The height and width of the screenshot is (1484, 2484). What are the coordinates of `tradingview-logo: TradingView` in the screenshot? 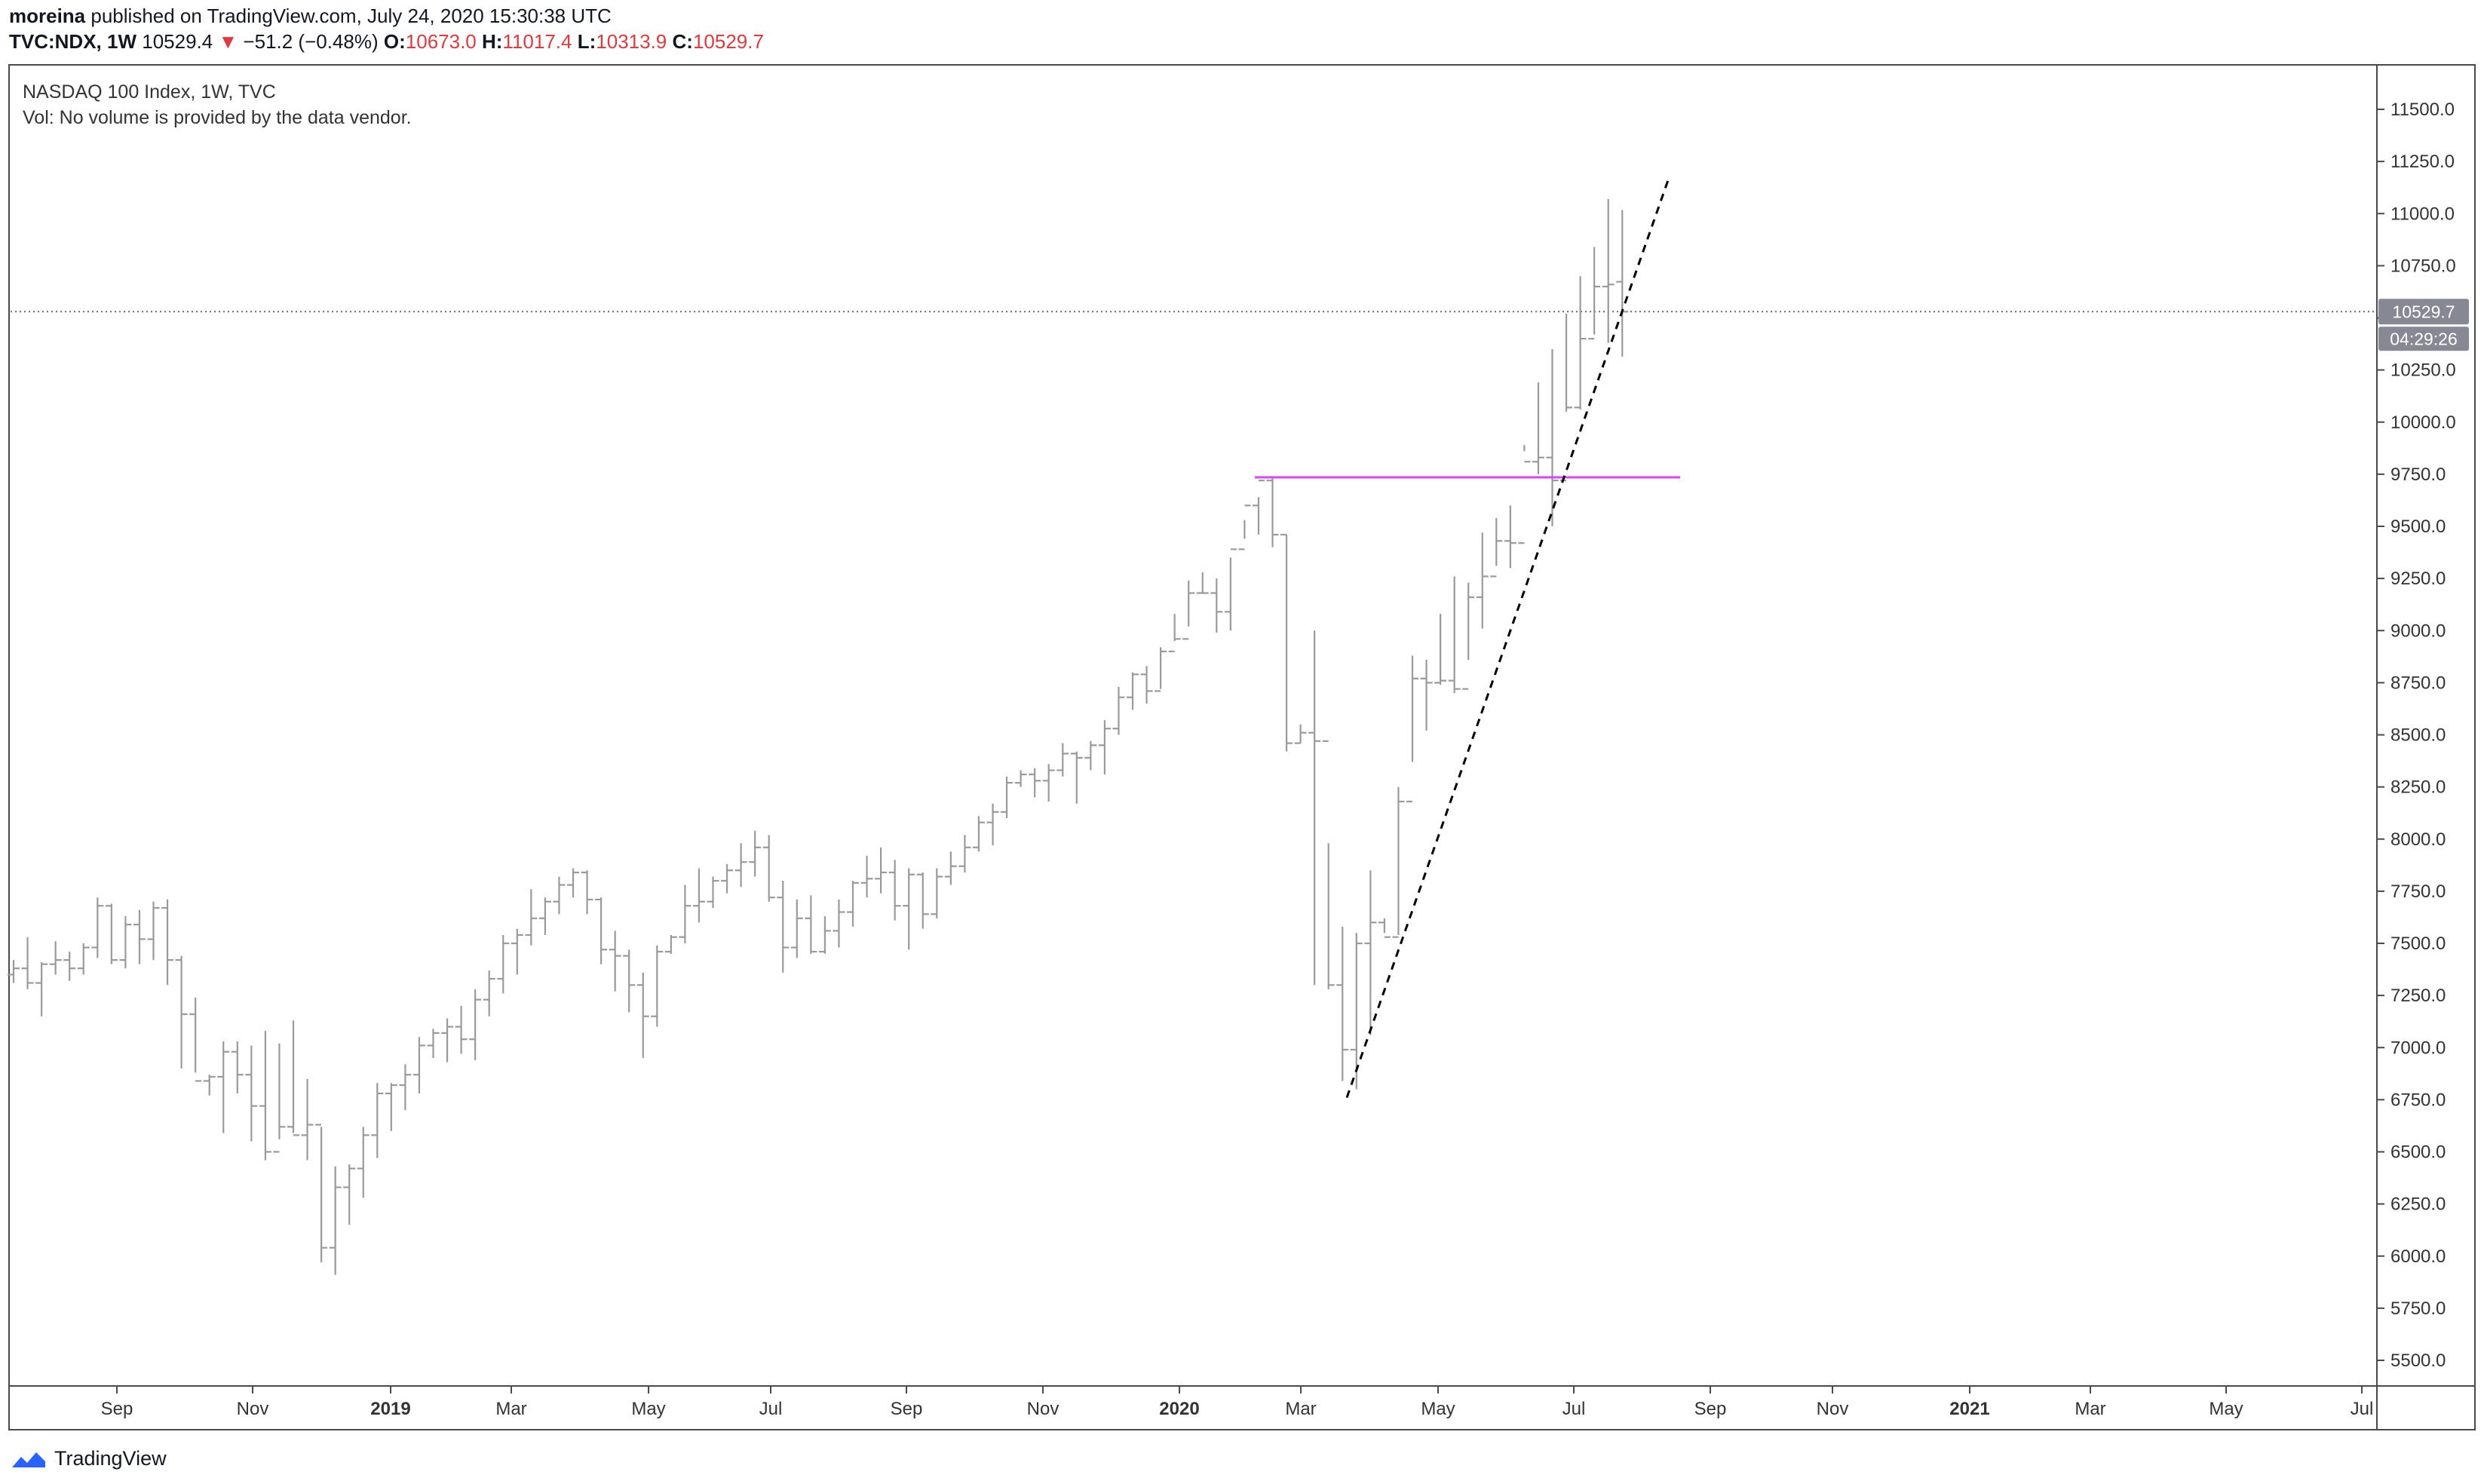 It's located at (88, 1458).